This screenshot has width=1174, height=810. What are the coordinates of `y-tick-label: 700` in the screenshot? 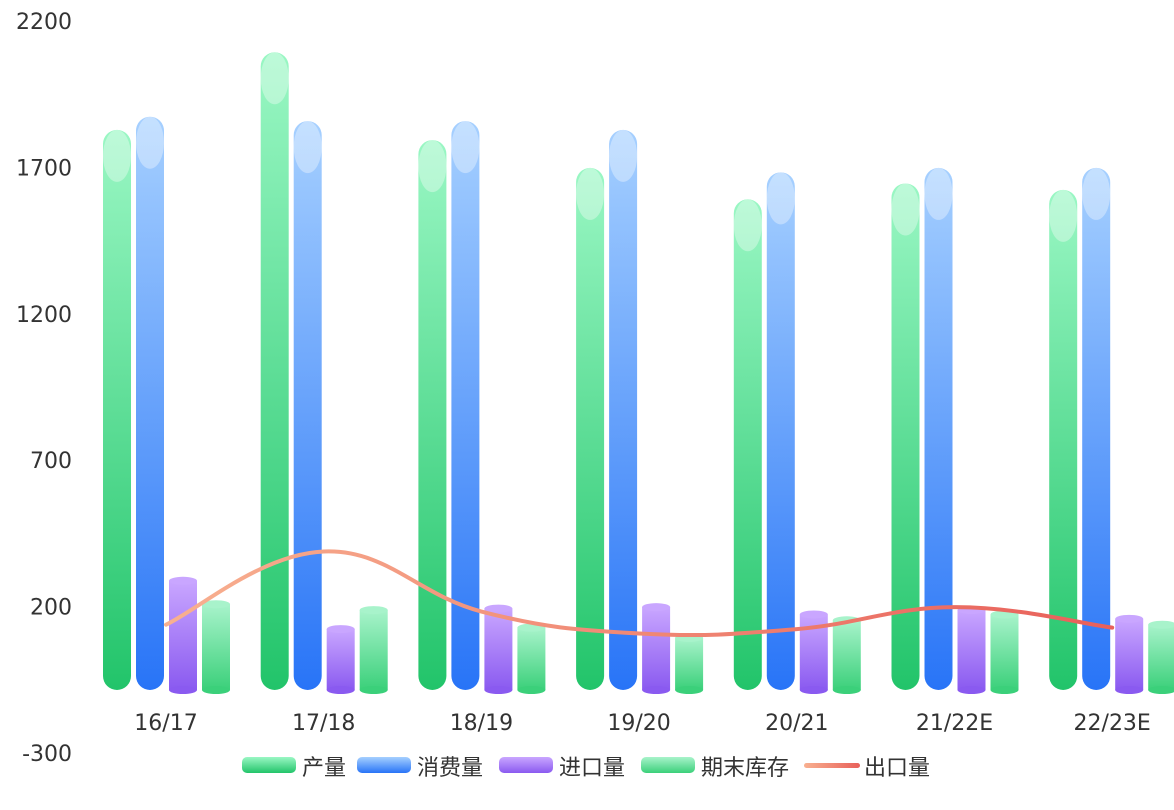 It's located at (51, 461).